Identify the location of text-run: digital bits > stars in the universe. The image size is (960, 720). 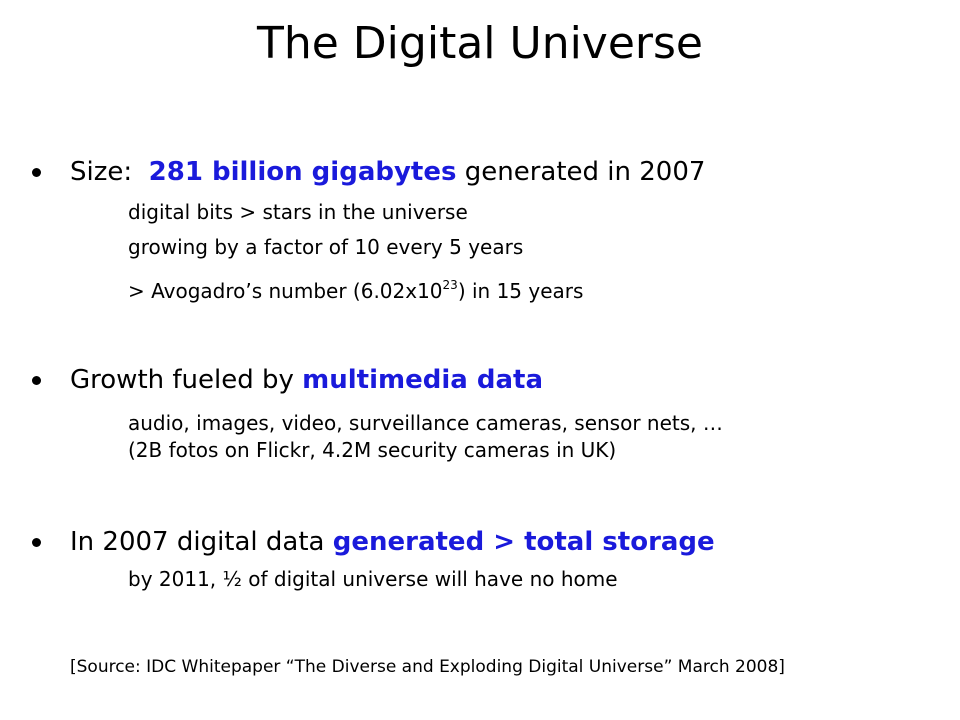
(298, 212).